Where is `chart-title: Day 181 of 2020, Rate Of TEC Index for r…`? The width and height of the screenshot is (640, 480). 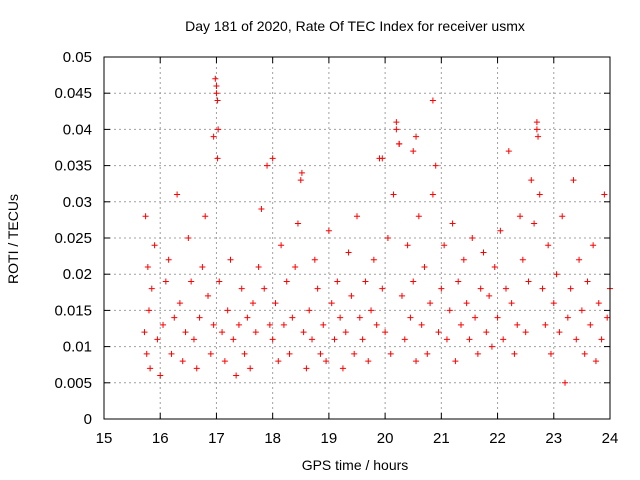 chart-title: Day 181 of 2020, Rate Of TEC Index for r… is located at coordinates (355, 26).